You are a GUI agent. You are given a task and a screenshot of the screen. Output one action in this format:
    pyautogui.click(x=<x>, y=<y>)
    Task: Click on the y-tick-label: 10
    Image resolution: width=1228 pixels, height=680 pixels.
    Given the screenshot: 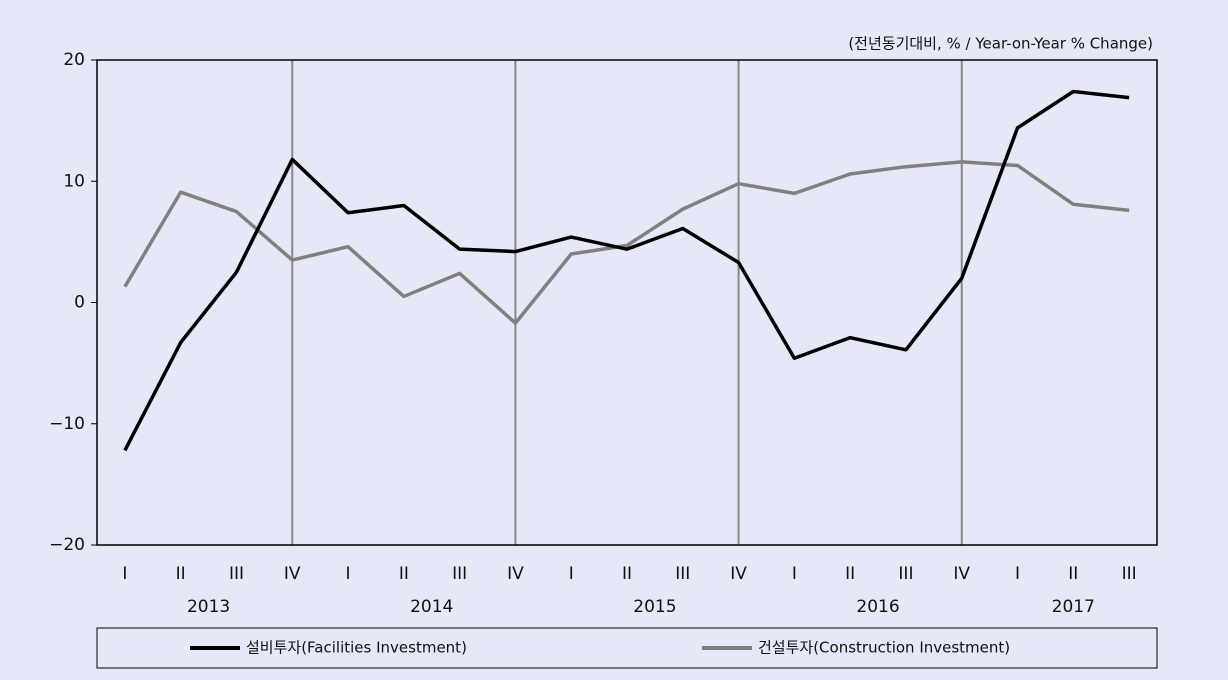 What is the action you would take?
    pyautogui.click(x=74, y=181)
    